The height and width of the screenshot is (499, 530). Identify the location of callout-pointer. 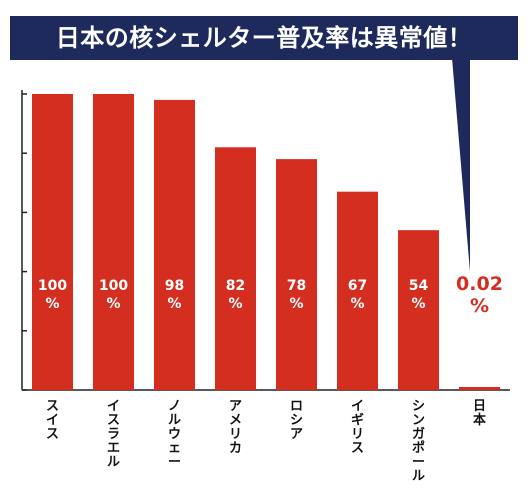
(461, 165).